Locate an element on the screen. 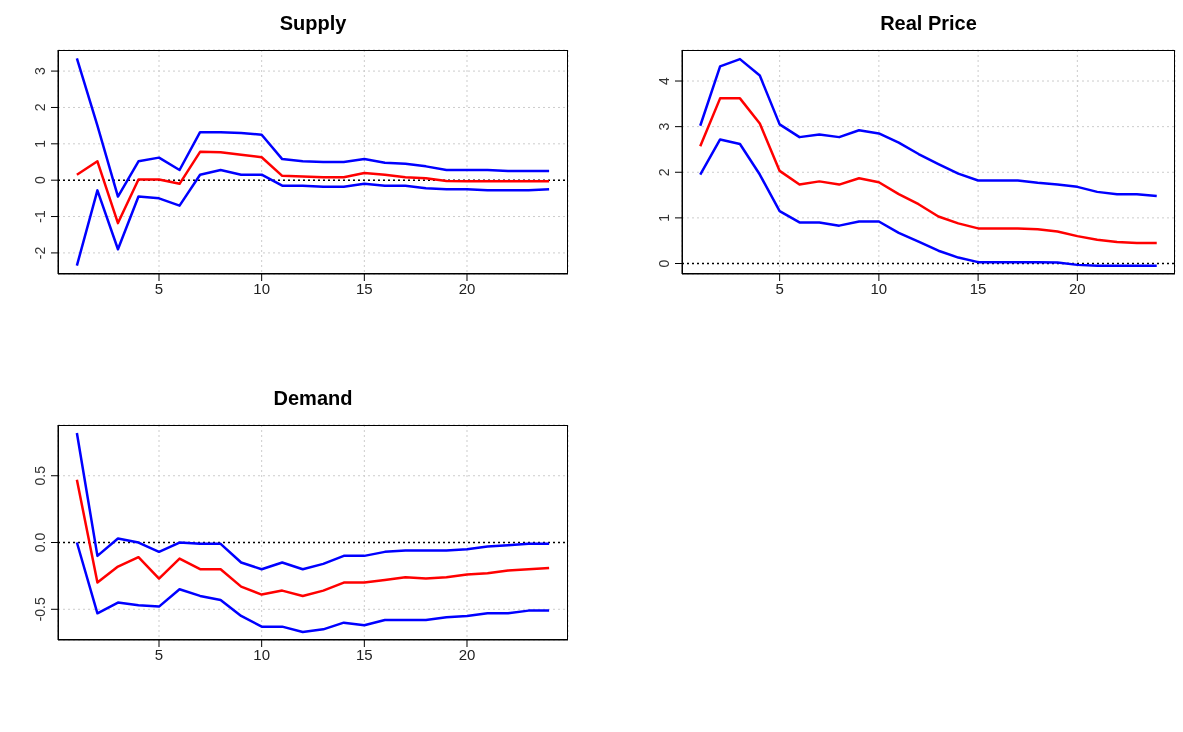  y-tick-label: 4 is located at coordinates (664, 80).